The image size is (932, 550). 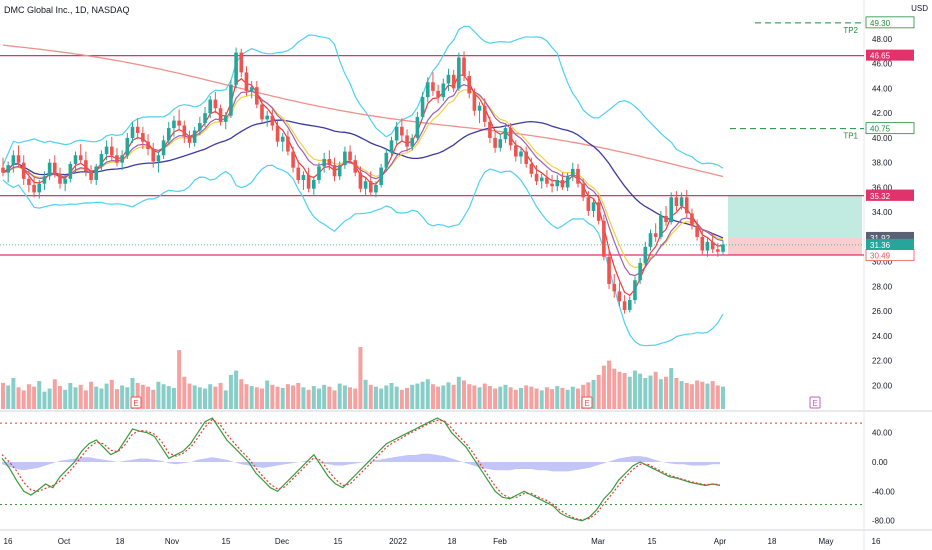 I want to click on date-tick-label: 15, so click(x=652, y=541).